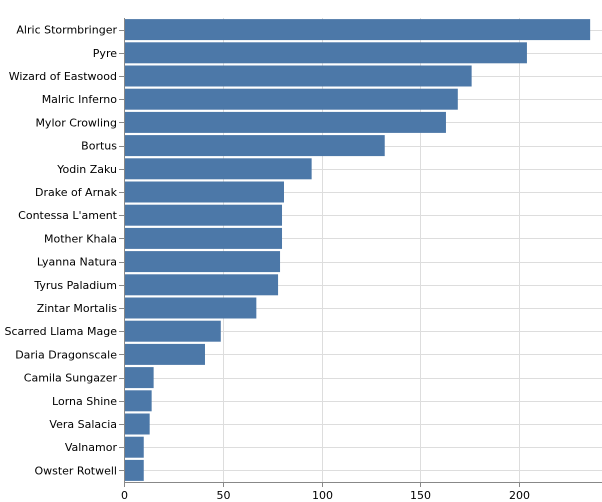 The width and height of the screenshot is (602, 502). What do you see at coordinates (80, 238) in the screenshot?
I see `category-label-9: Mother Khala` at bounding box center [80, 238].